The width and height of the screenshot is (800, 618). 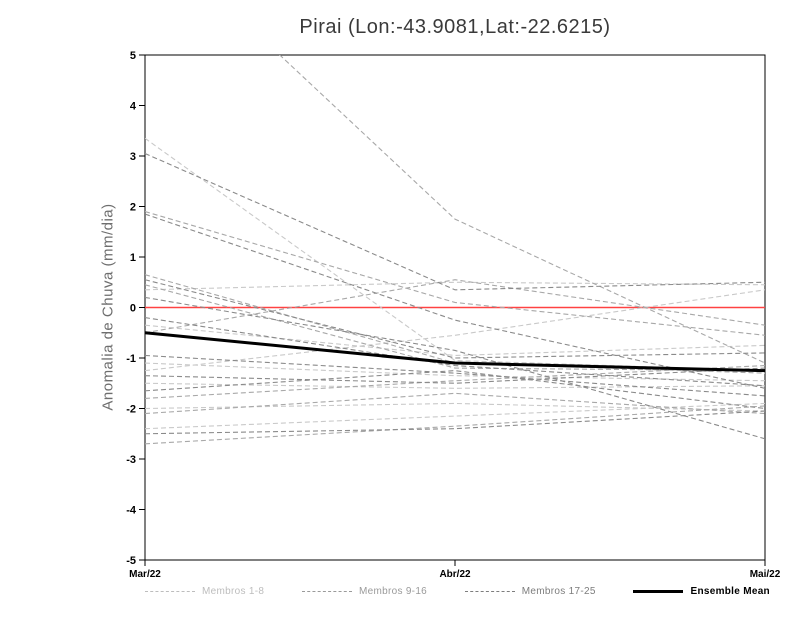 I want to click on legend-item-label: Membros 9-16, so click(x=393, y=591).